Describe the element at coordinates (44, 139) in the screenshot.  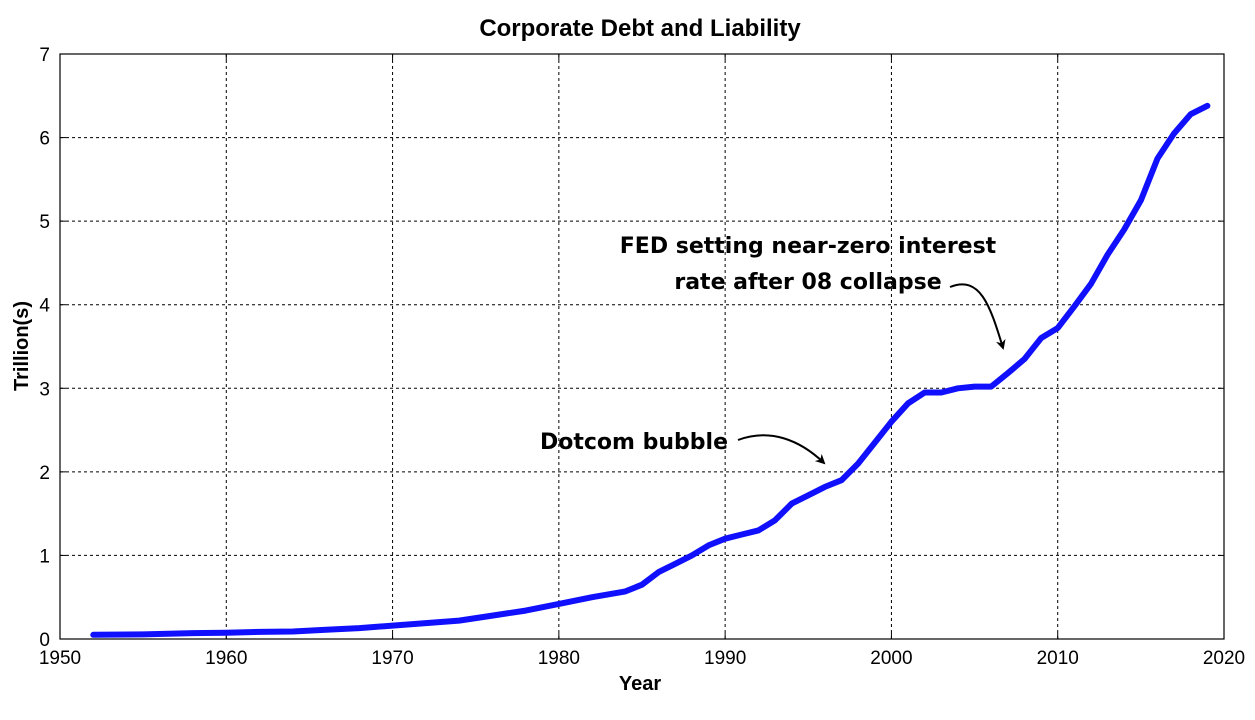
I see `y-tick-label: 6` at that location.